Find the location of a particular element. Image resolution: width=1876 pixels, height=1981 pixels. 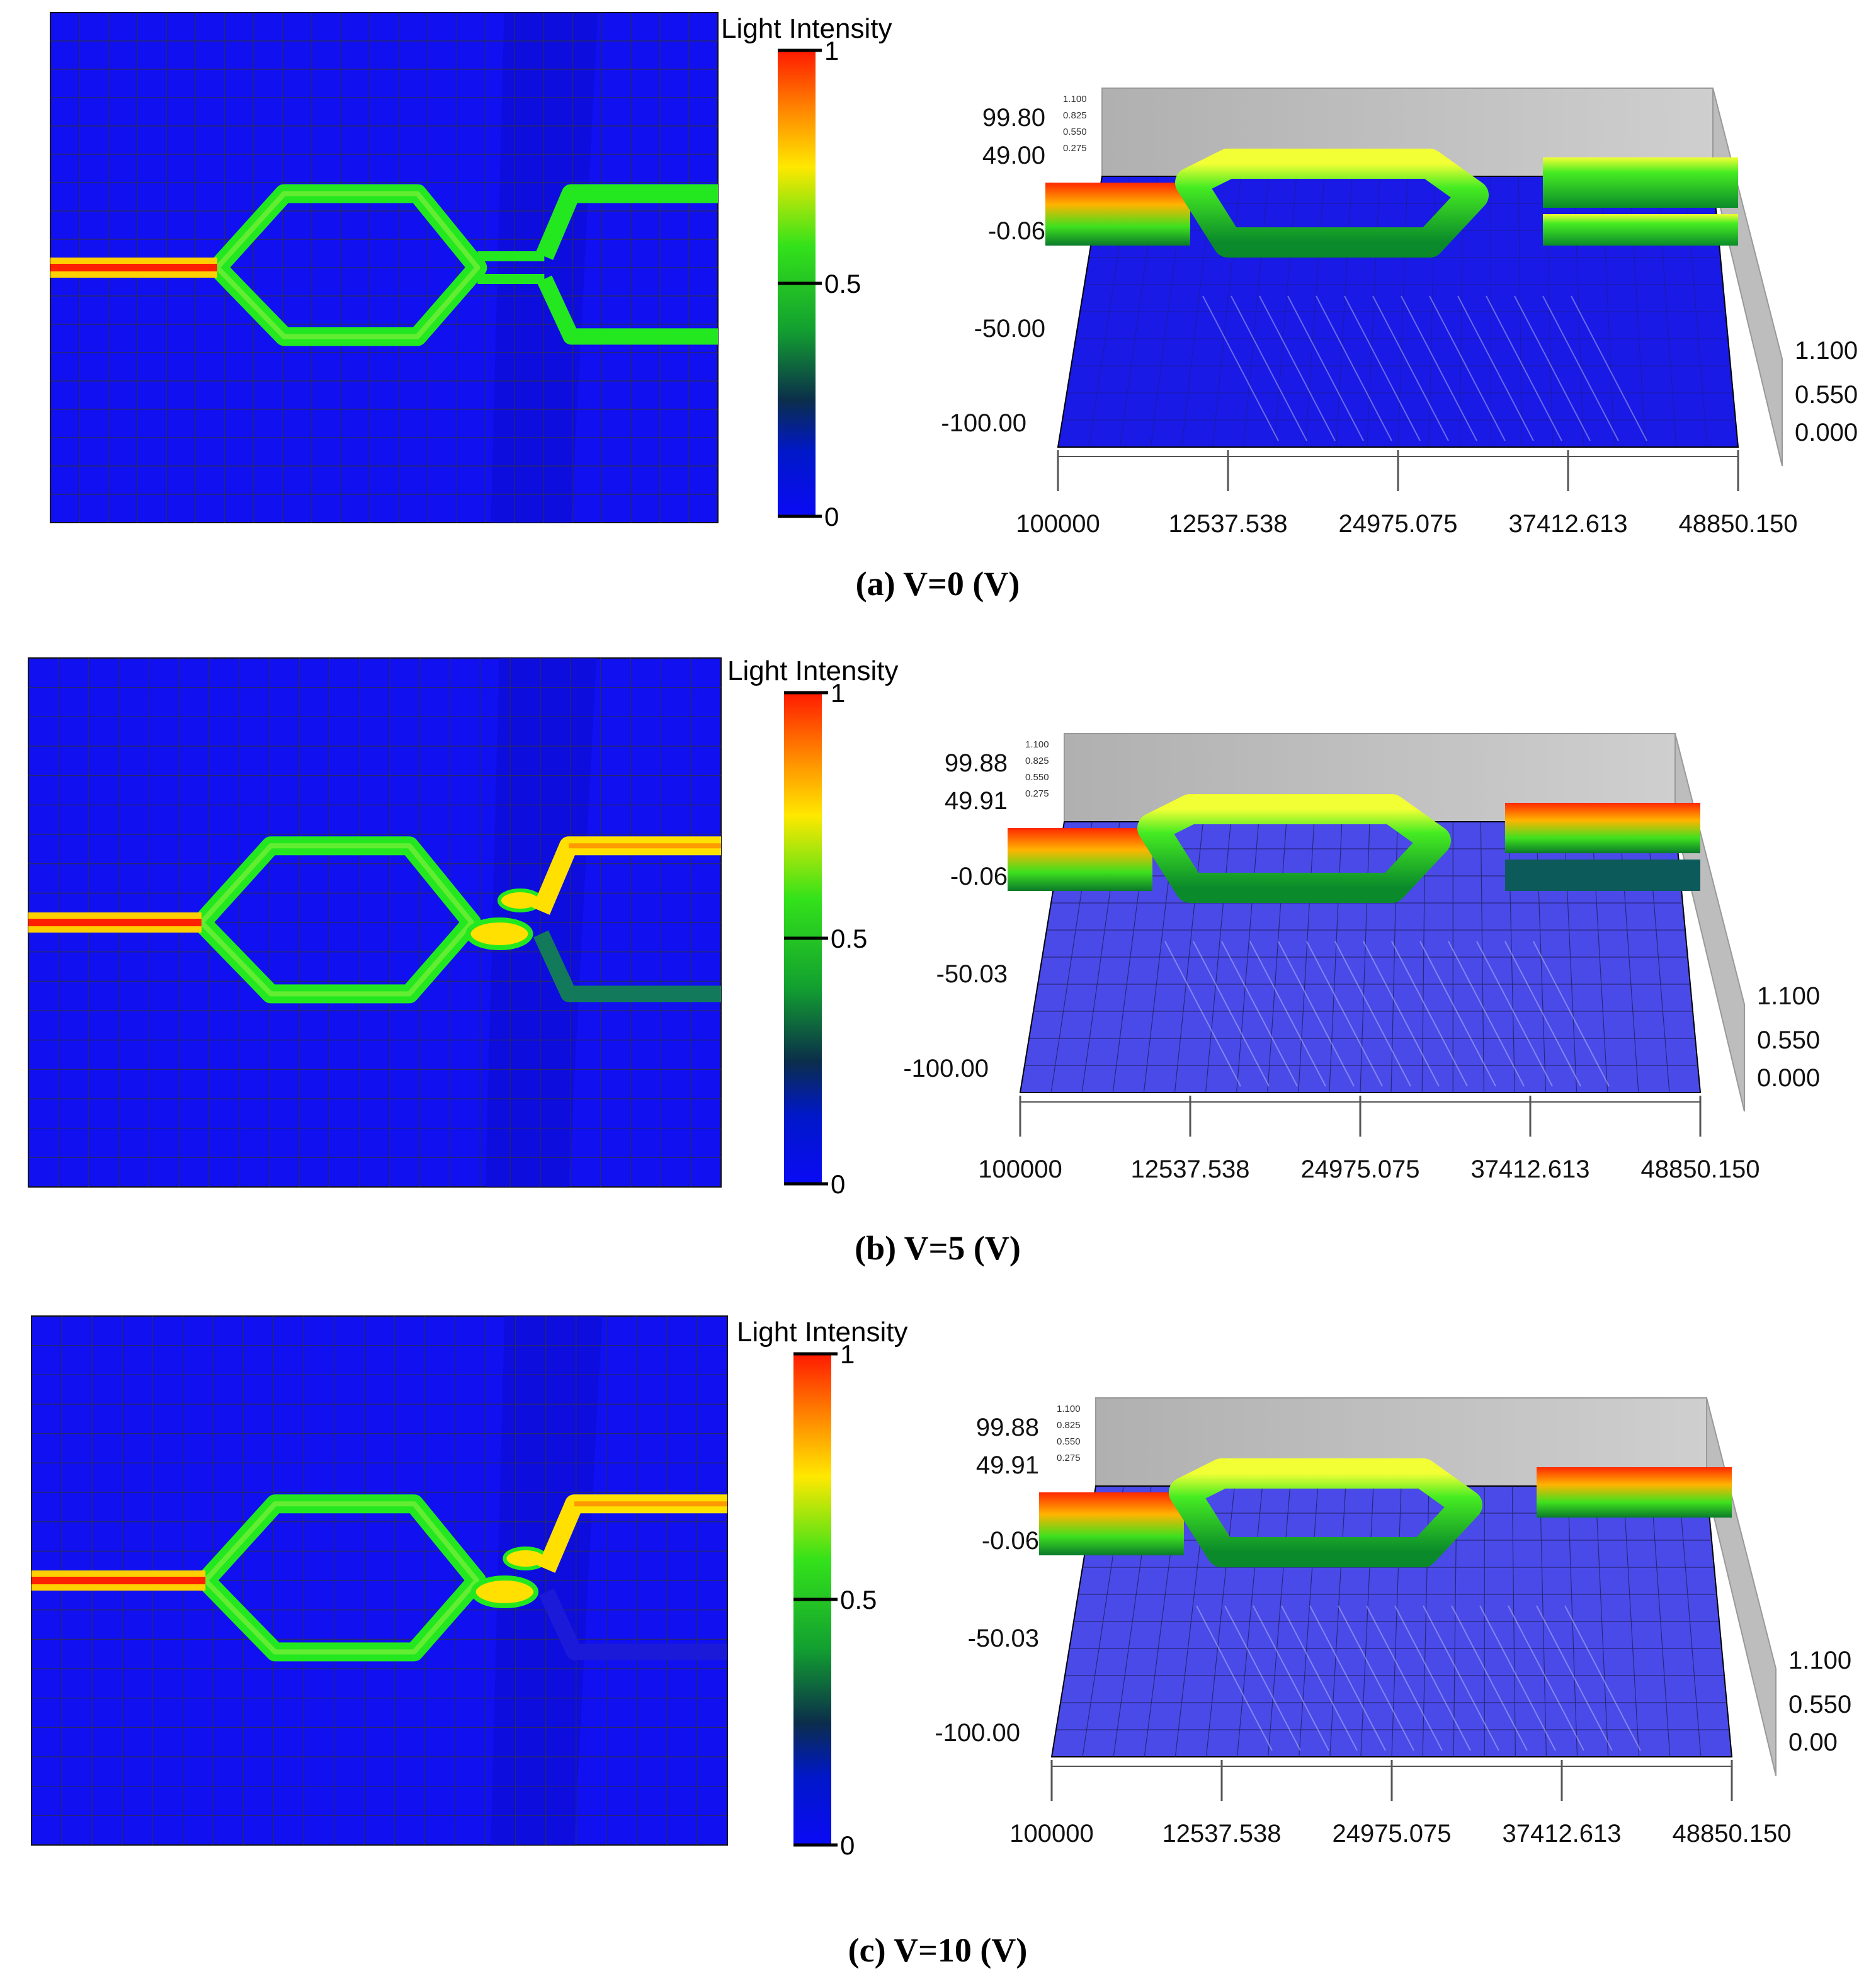

intensity-map-c is located at coordinates (379, 1581).